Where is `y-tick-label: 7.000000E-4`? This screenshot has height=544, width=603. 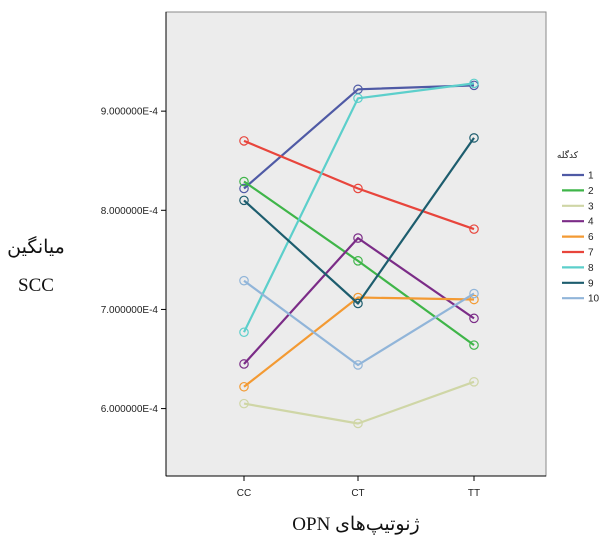 y-tick-label: 7.000000E-4 is located at coordinates (130, 310).